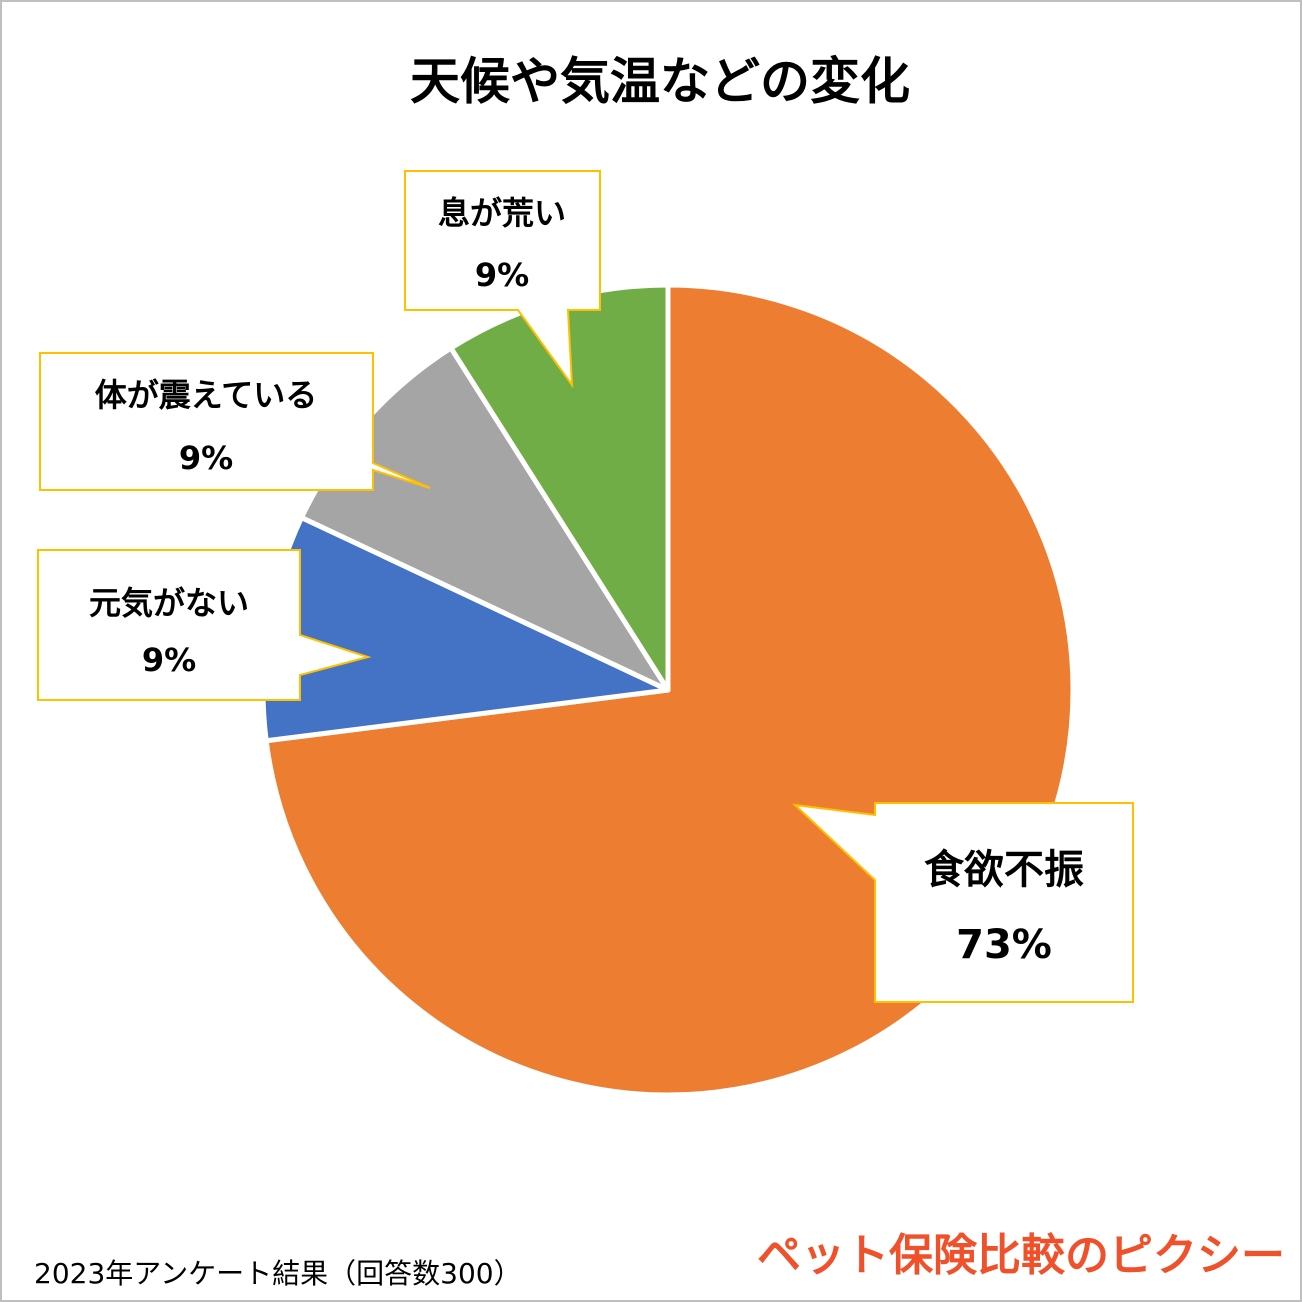  Describe the element at coordinates (206, 395) in the screenshot. I see `slice-label: 体が震えている` at that location.